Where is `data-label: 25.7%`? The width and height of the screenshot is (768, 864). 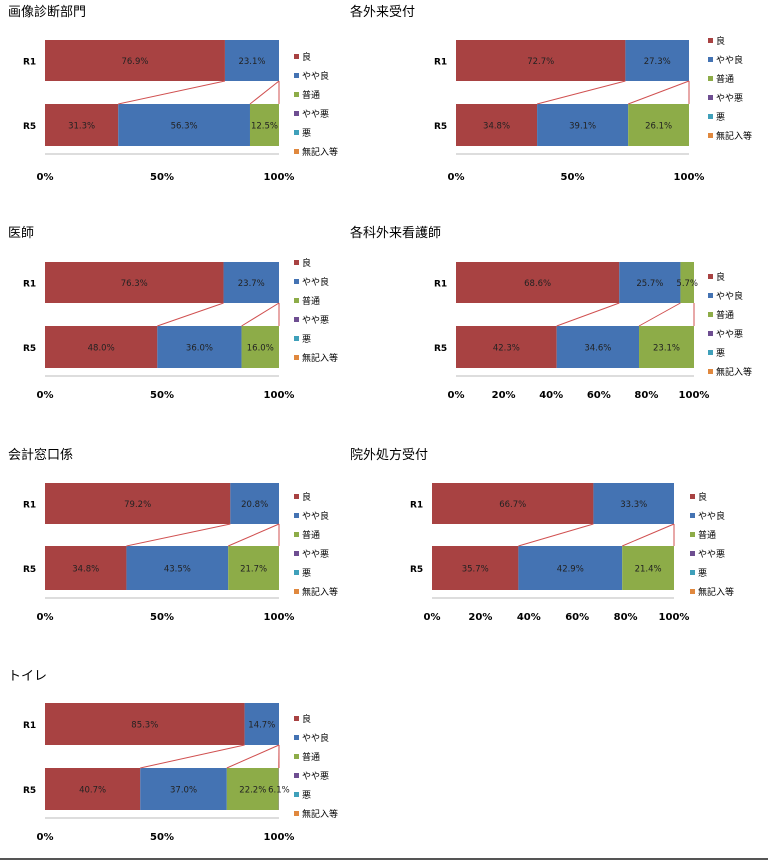
data-label: 25.7% is located at coordinates (649, 284).